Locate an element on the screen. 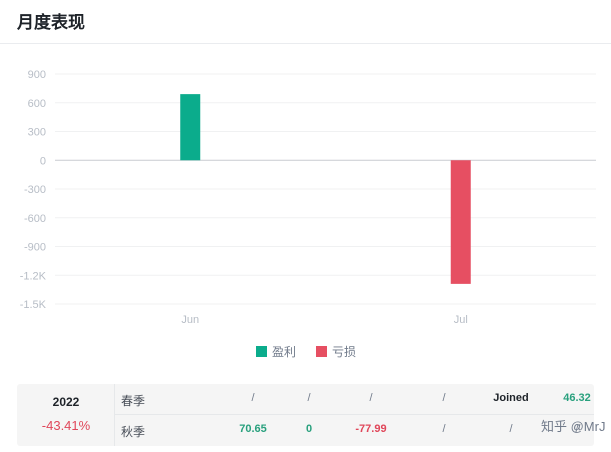 This screenshot has width=611, height=452. season-row-autumn: 秋季 70.65 0 -77.99 / / / is located at coordinates (354, 430).